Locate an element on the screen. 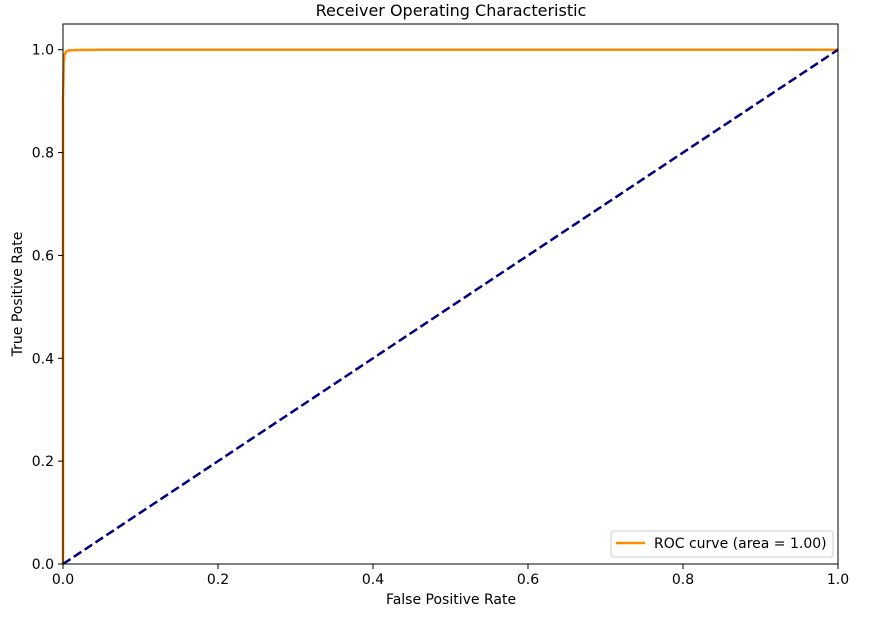 The width and height of the screenshot is (894, 635). y-tick-label: 0.4 is located at coordinates (43, 359).